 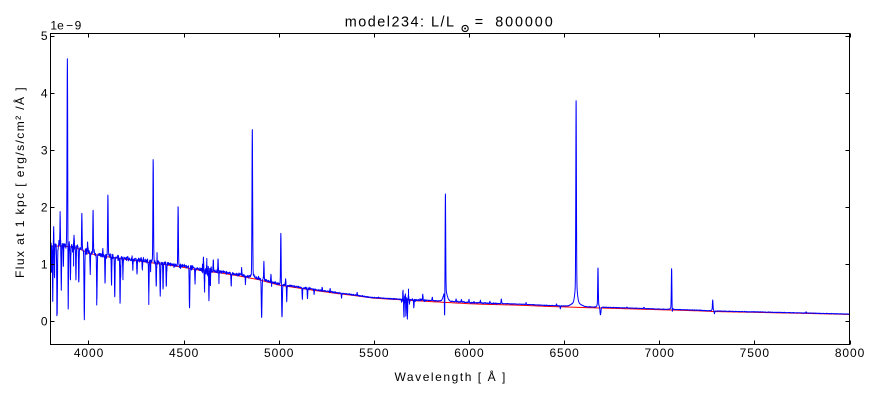 What do you see at coordinates (184, 353) in the screenshot?
I see `svg-text: 4500` at bounding box center [184, 353].